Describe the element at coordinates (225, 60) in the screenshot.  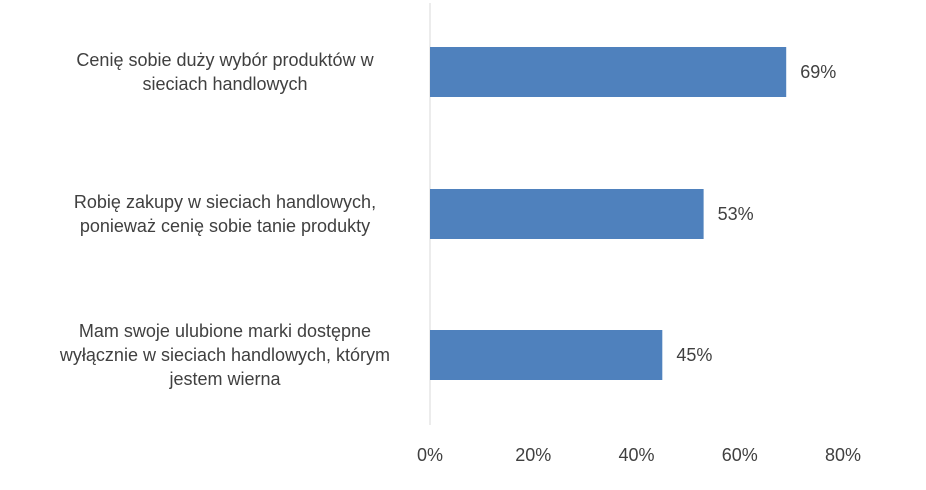
I see `category-label-line: Cenię sobie duży wybór produktów w` at that location.